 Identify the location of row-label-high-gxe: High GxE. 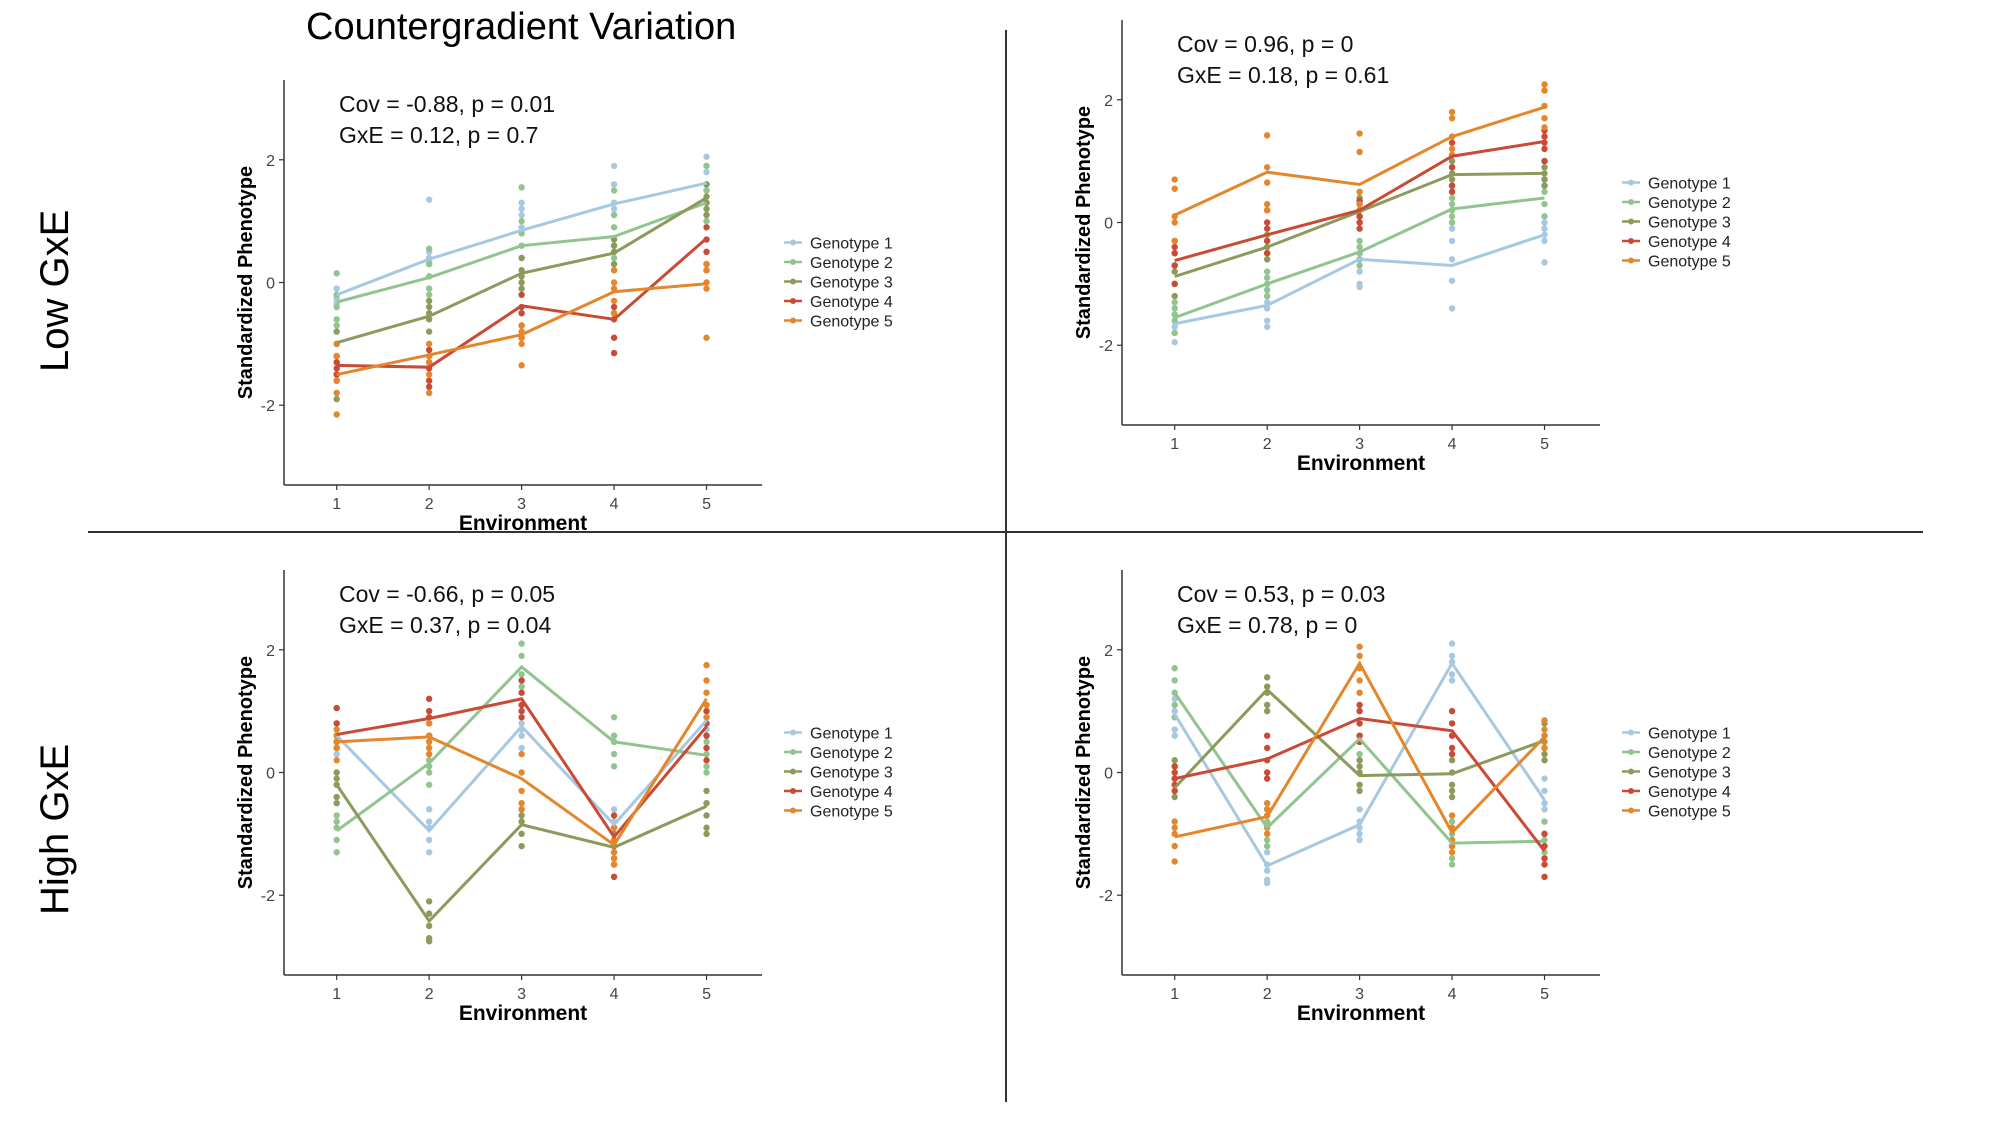
(55, 829).